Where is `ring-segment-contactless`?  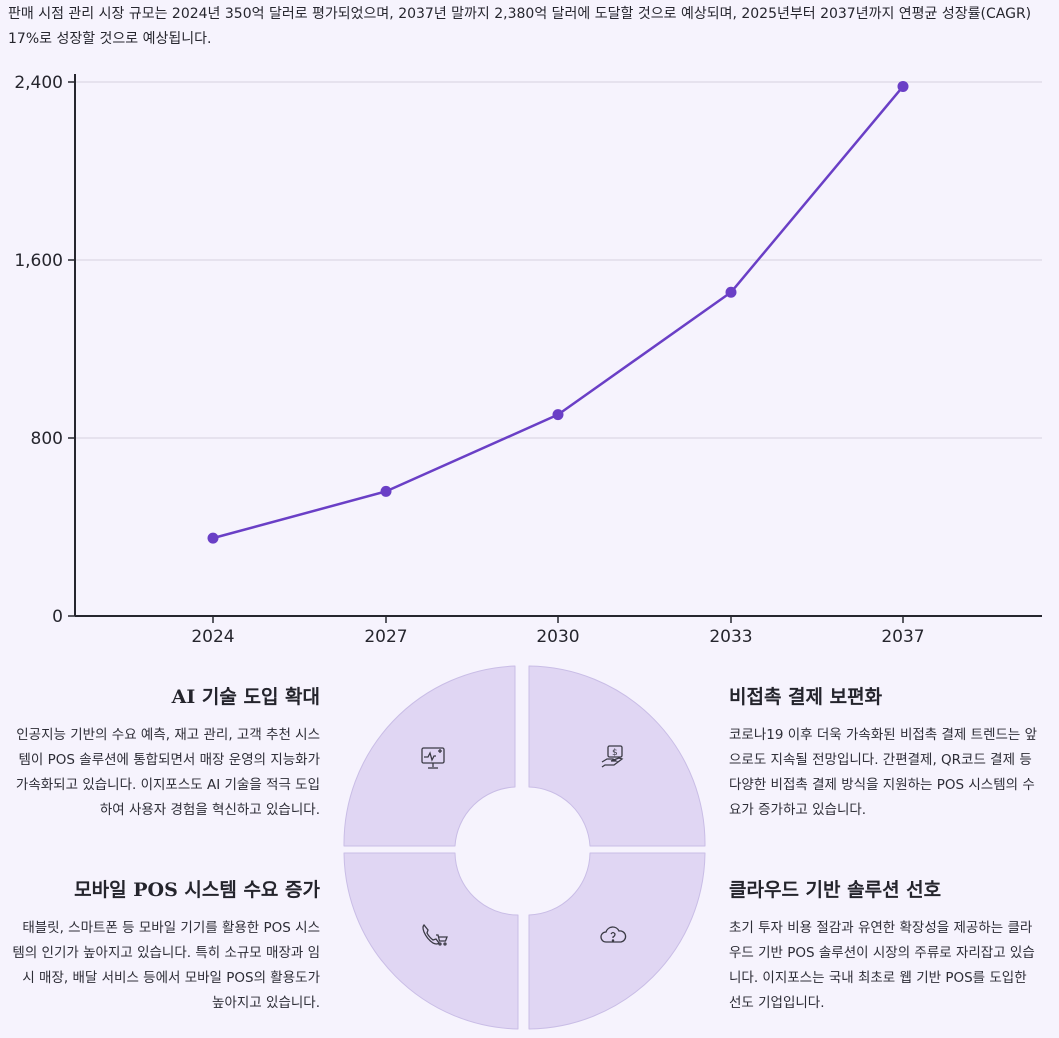
ring-segment-contactless is located at coordinates (617, 756).